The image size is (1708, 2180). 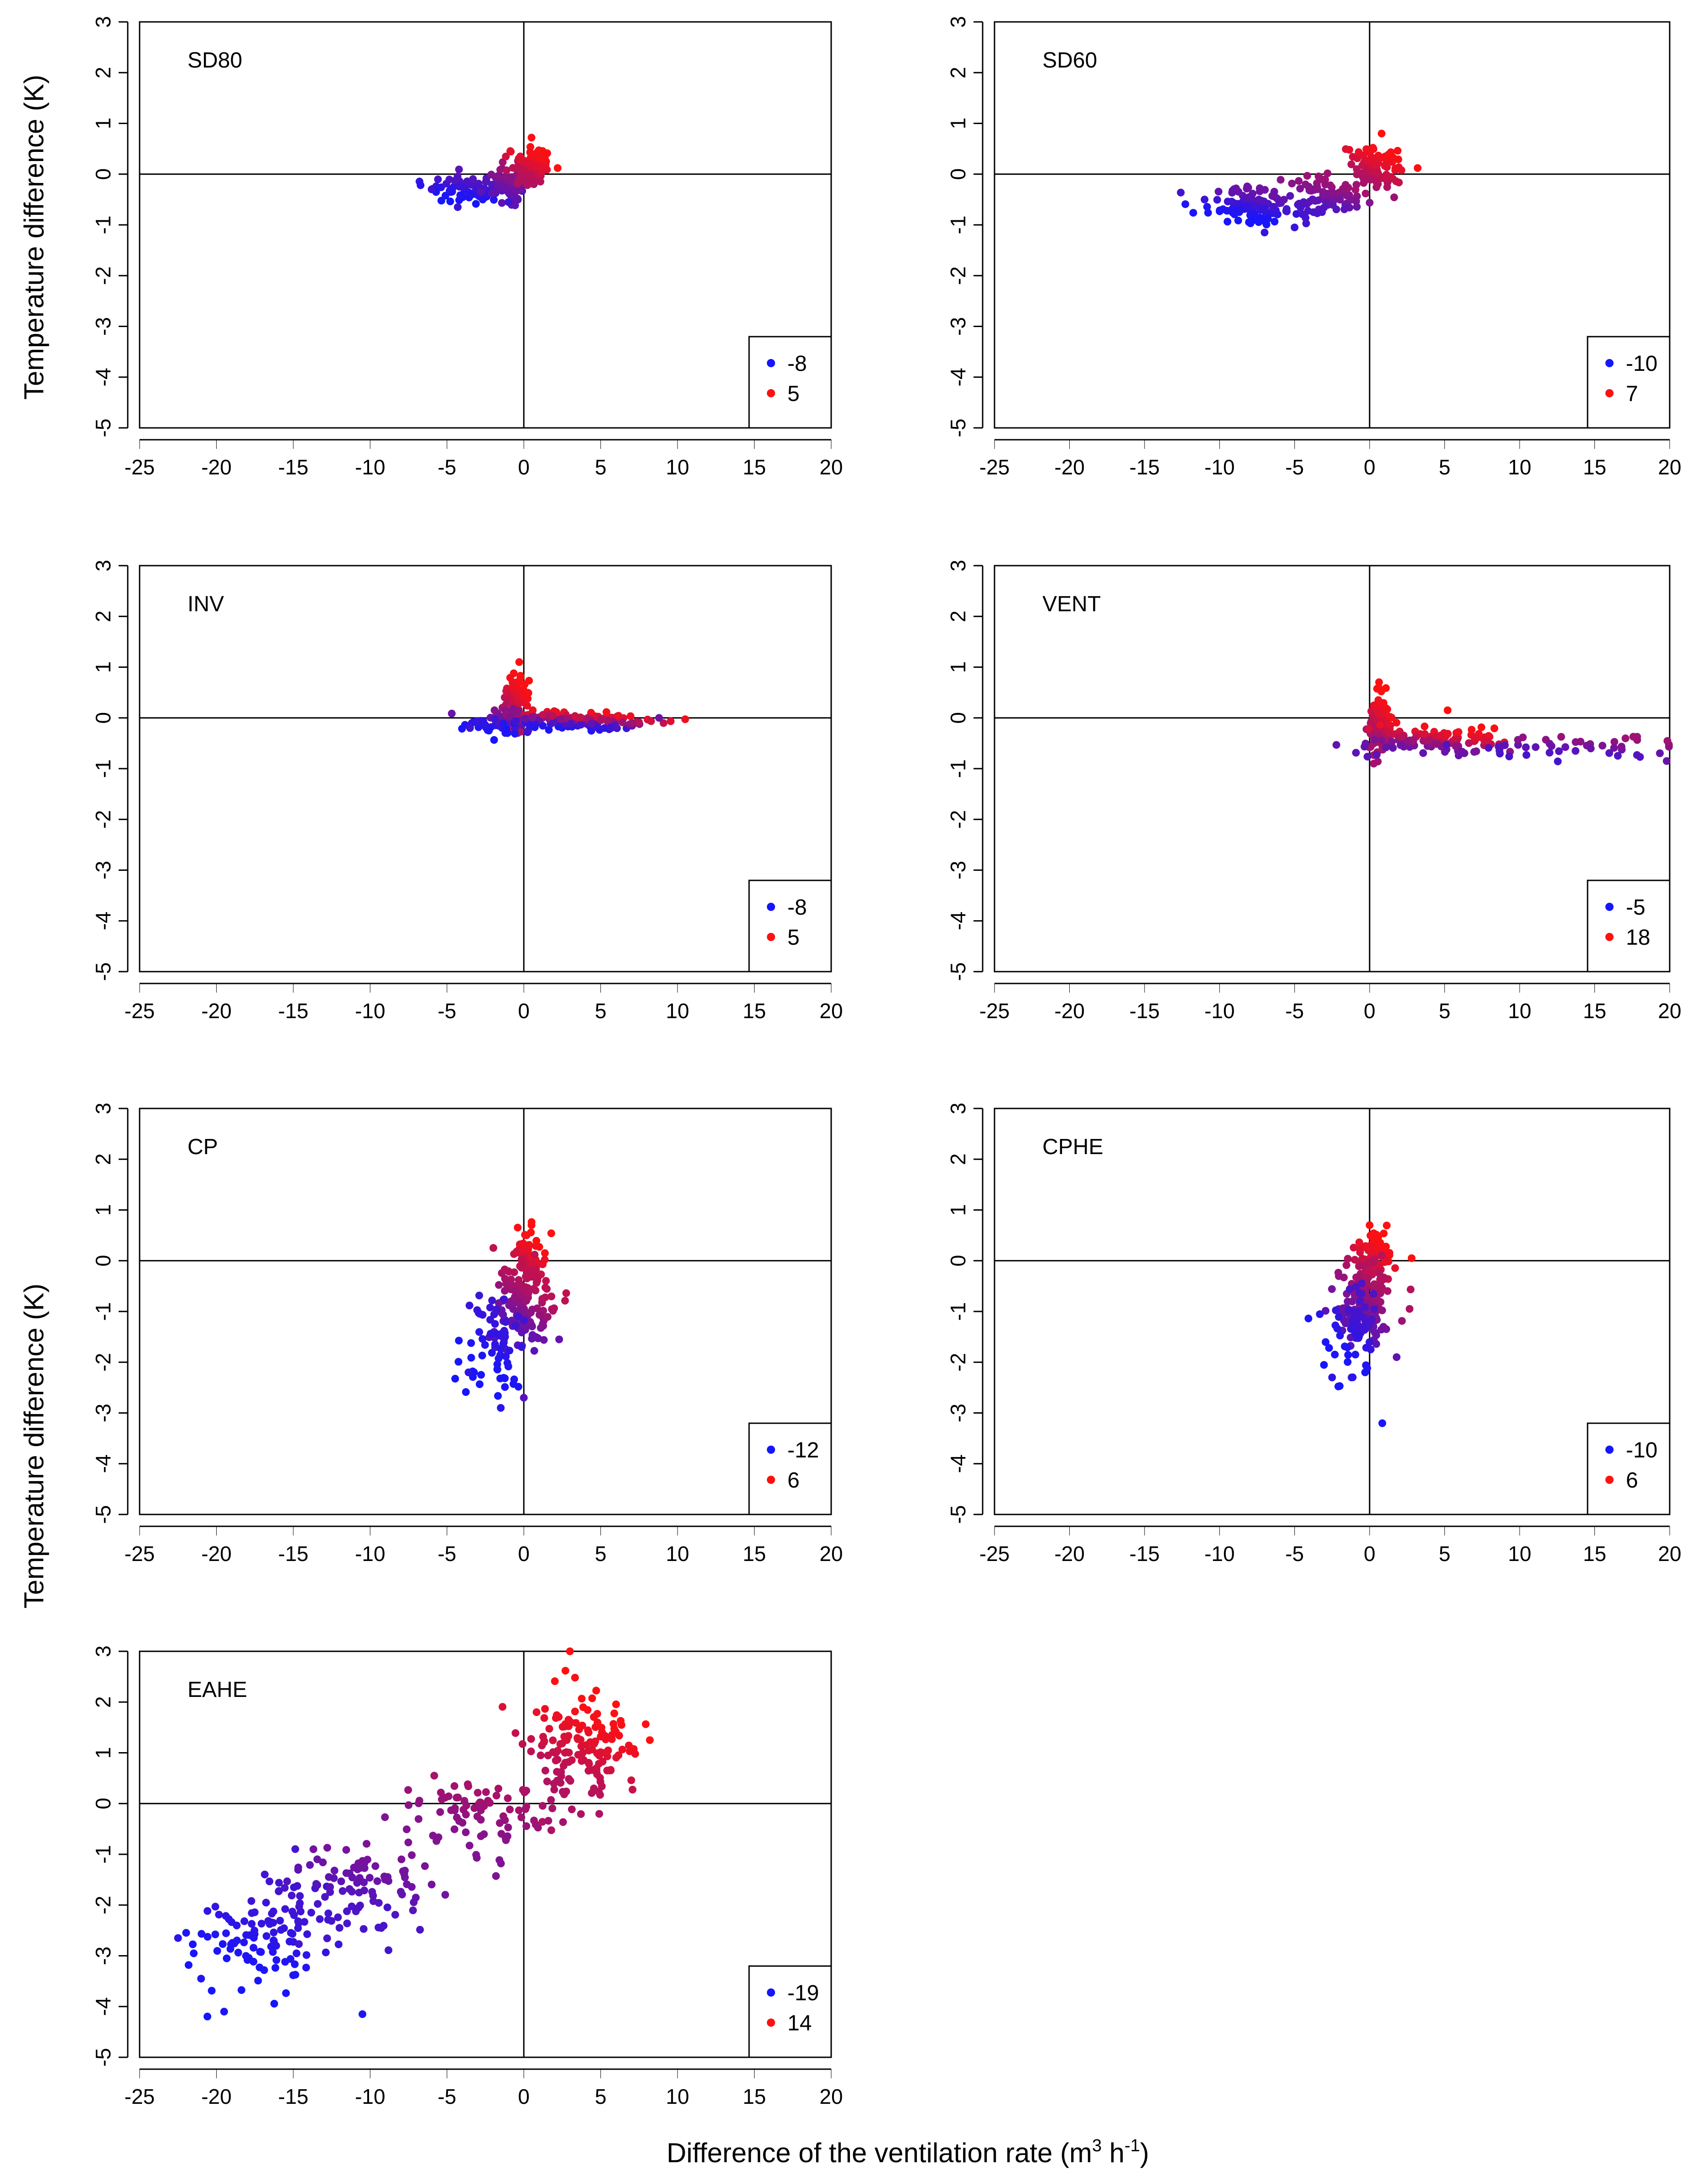 What do you see at coordinates (1629, 382) in the screenshot?
I see `legend-box` at bounding box center [1629, 382].